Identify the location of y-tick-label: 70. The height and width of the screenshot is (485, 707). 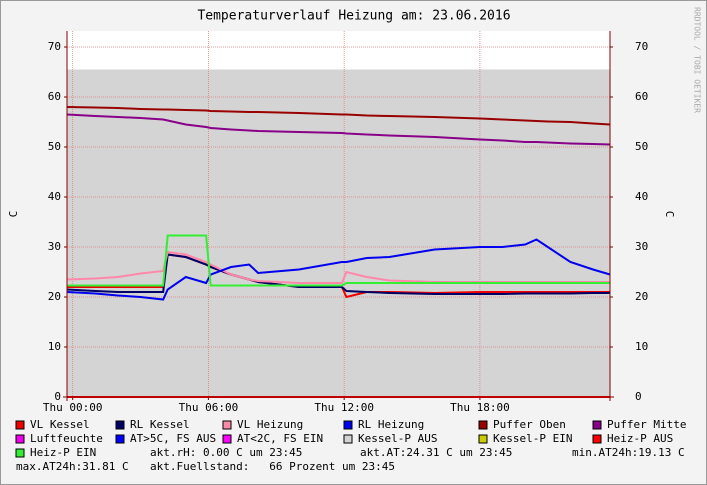
(54, 46).